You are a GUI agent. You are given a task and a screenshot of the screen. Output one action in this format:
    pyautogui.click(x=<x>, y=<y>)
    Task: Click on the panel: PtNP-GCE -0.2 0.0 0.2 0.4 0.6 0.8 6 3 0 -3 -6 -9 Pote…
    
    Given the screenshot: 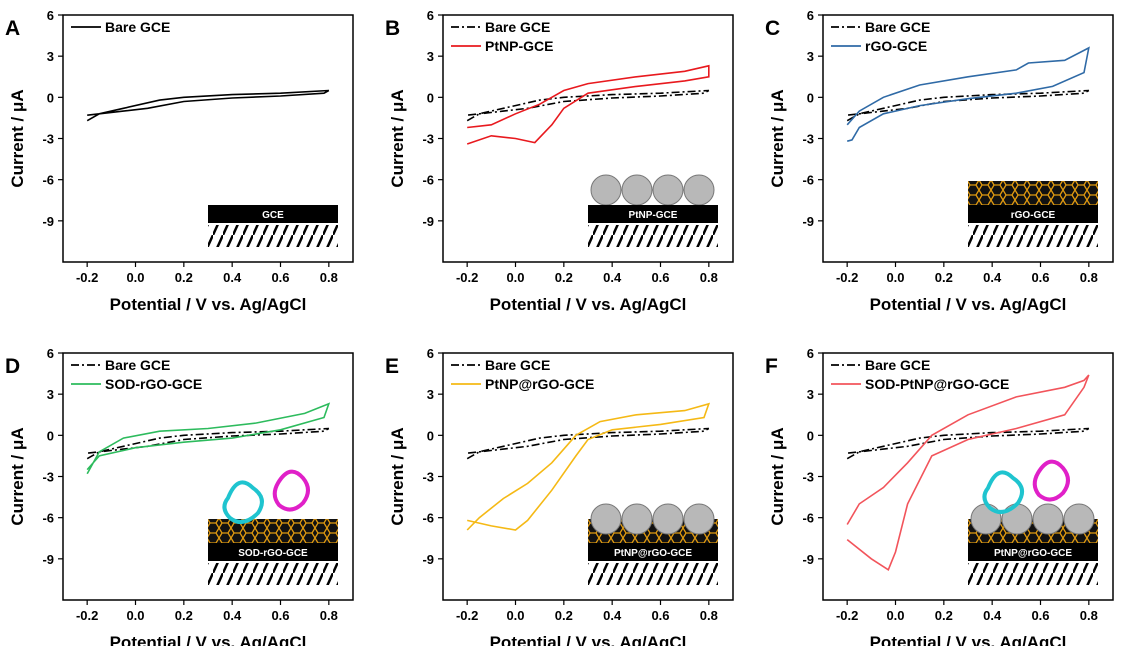 What is the action you would take?
    pyautogui.click(x=559, y=161)
    